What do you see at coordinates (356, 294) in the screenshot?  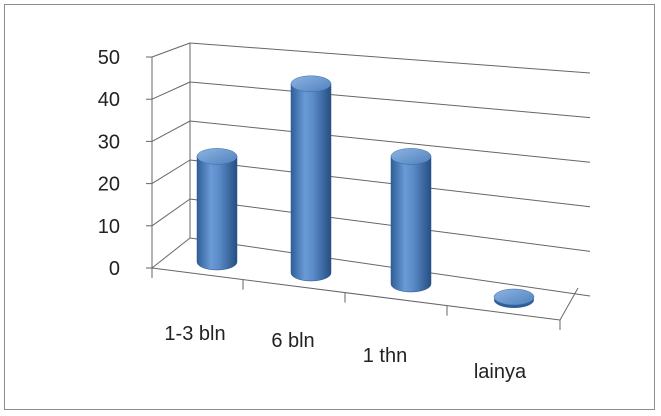 I see `x-axis-front` at bounding box center [356, 294].